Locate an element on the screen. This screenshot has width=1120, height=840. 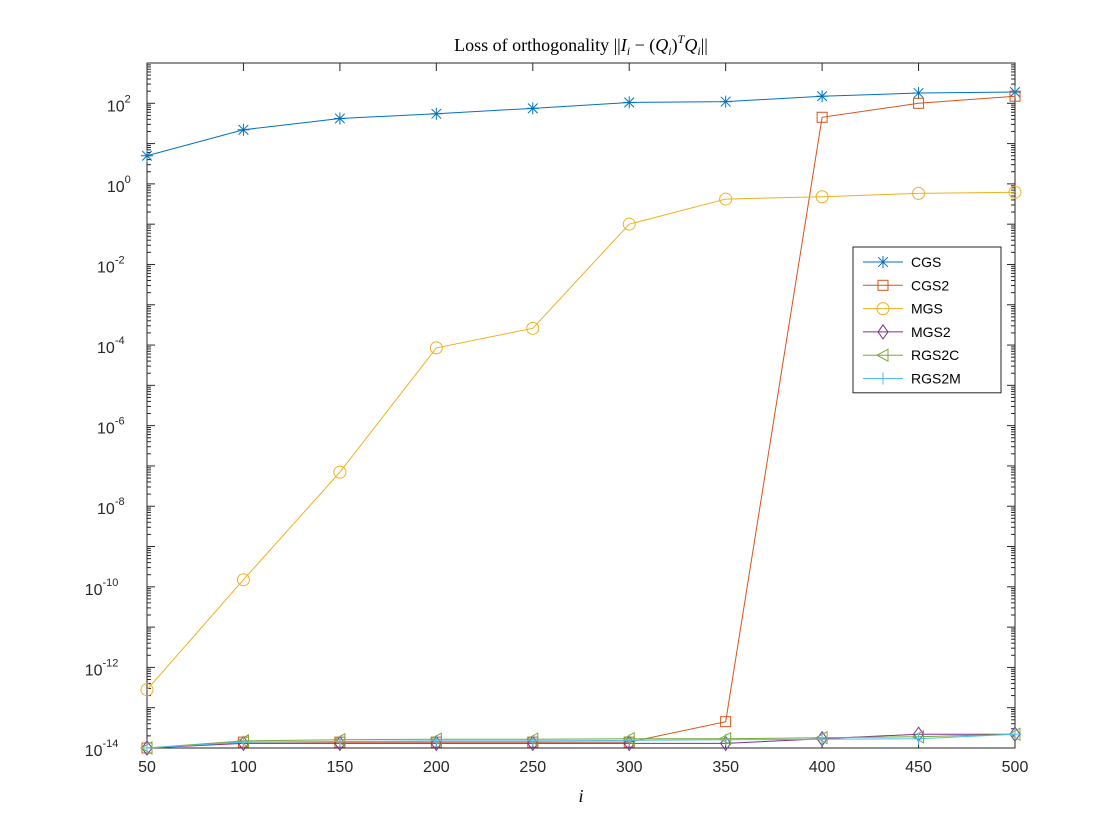
legend-label: RGS2M is located at coordinates (936, 379).